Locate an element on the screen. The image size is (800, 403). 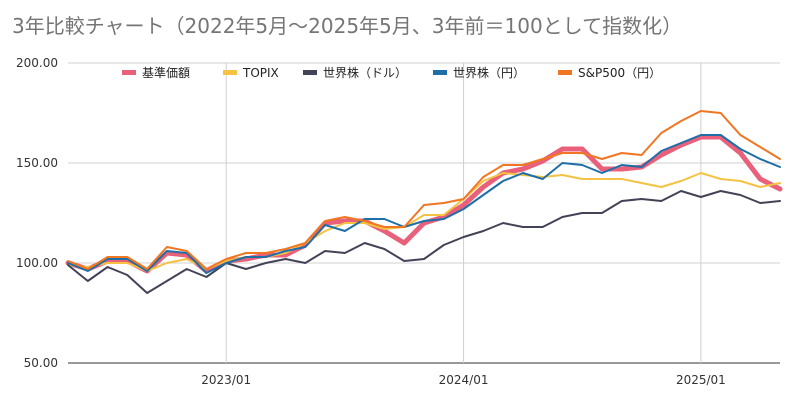
legend-label: 基準価額 is located at coordinates (166, 72).